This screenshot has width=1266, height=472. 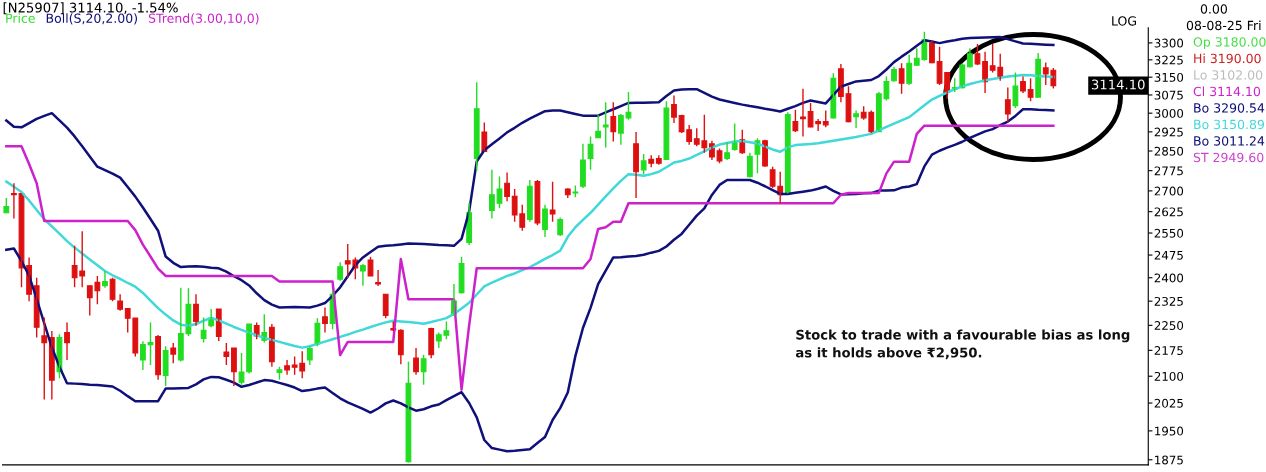 I want to click on text: Cl 3114.10, so click(x=1227, y=91).